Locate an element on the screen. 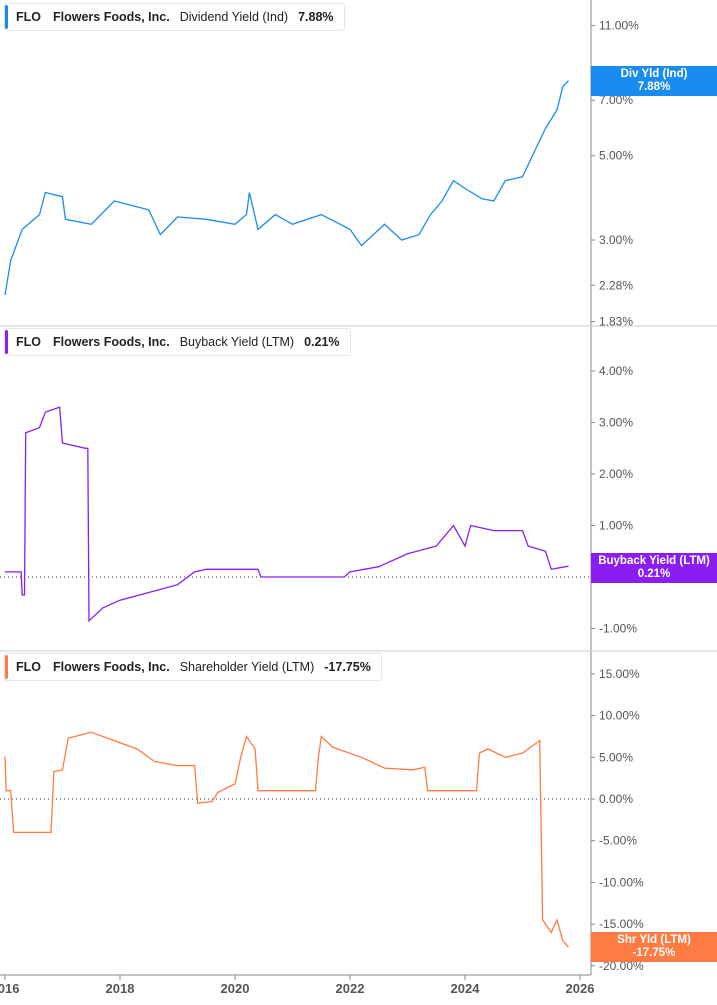 This screenshot has height=1005, width=717. y-tick-label: -5.00% is located at coordinates (618, 841).